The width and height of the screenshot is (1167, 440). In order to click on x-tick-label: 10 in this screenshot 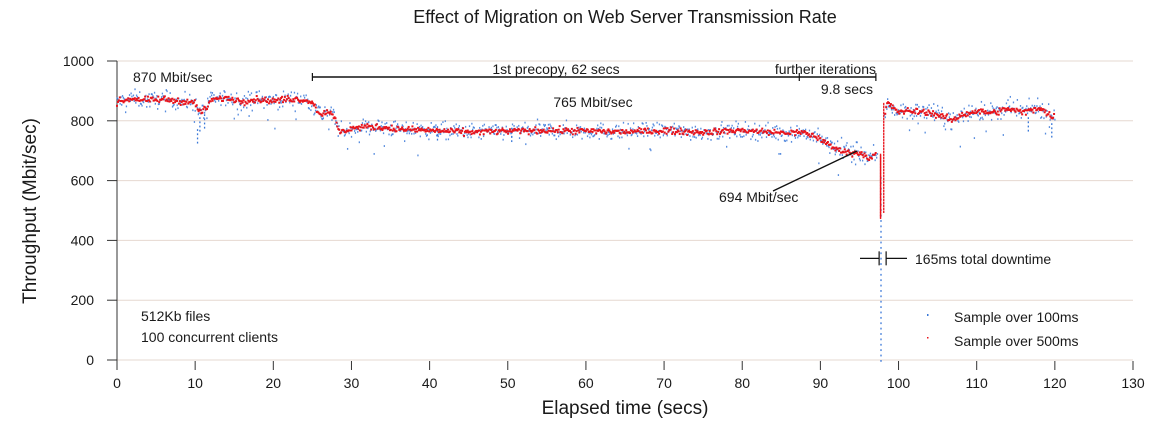, I will do `click(195, 383)`.